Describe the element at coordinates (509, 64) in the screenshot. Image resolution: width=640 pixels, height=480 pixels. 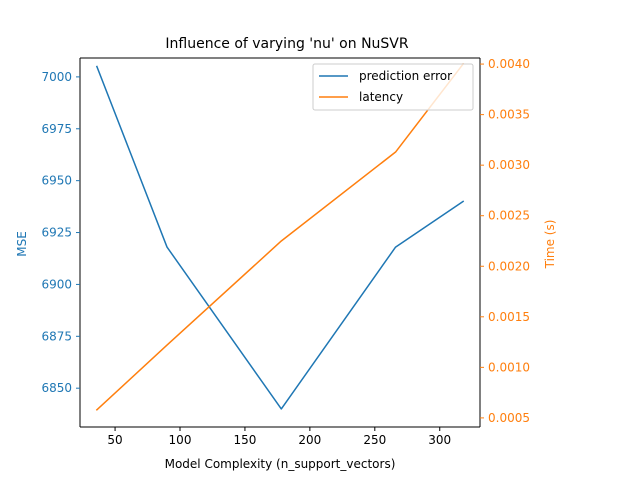
I see `y-right-tick-label: 0.0040` at that location.